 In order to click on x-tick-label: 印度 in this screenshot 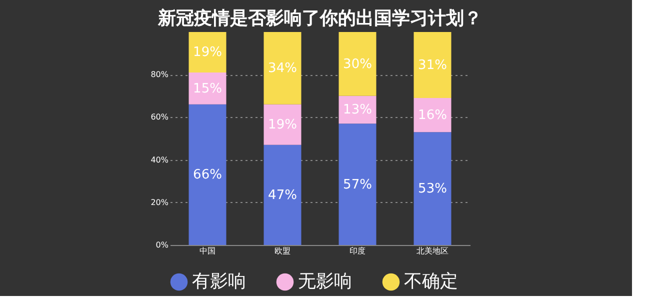, I will do `click(358, 251)`.